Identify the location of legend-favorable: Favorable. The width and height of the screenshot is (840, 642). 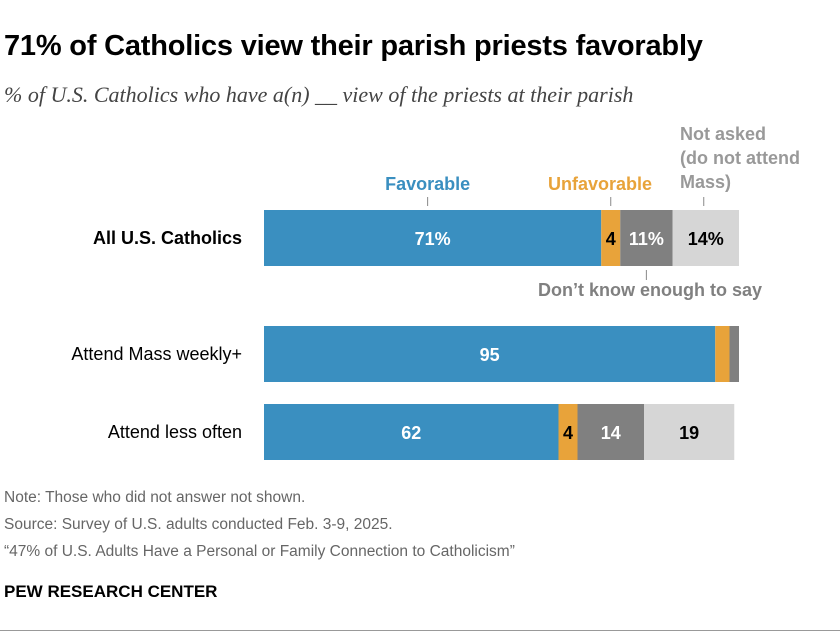
(427, 184).